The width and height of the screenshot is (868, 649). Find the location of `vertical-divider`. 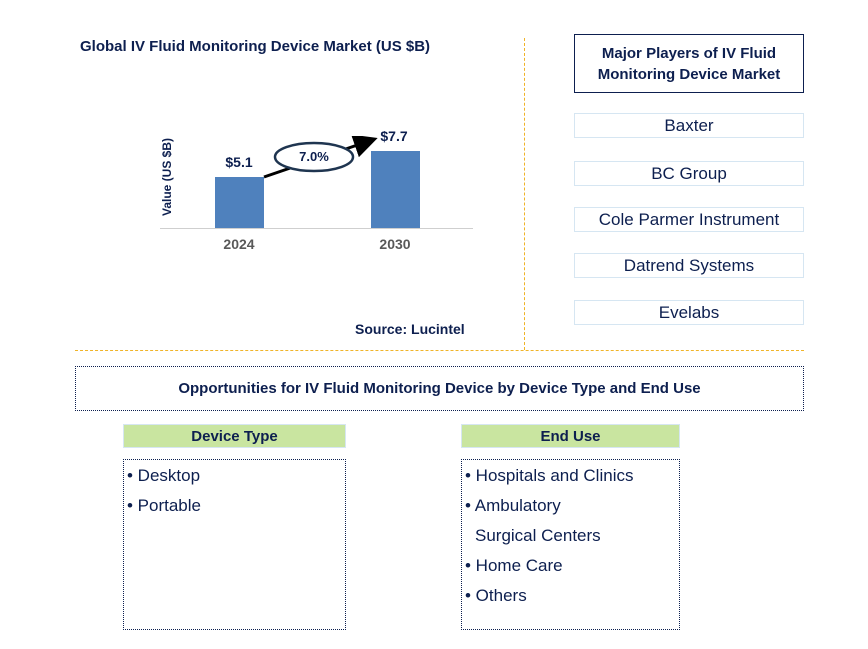

vertical-divider is located at coordinates (524, 194).